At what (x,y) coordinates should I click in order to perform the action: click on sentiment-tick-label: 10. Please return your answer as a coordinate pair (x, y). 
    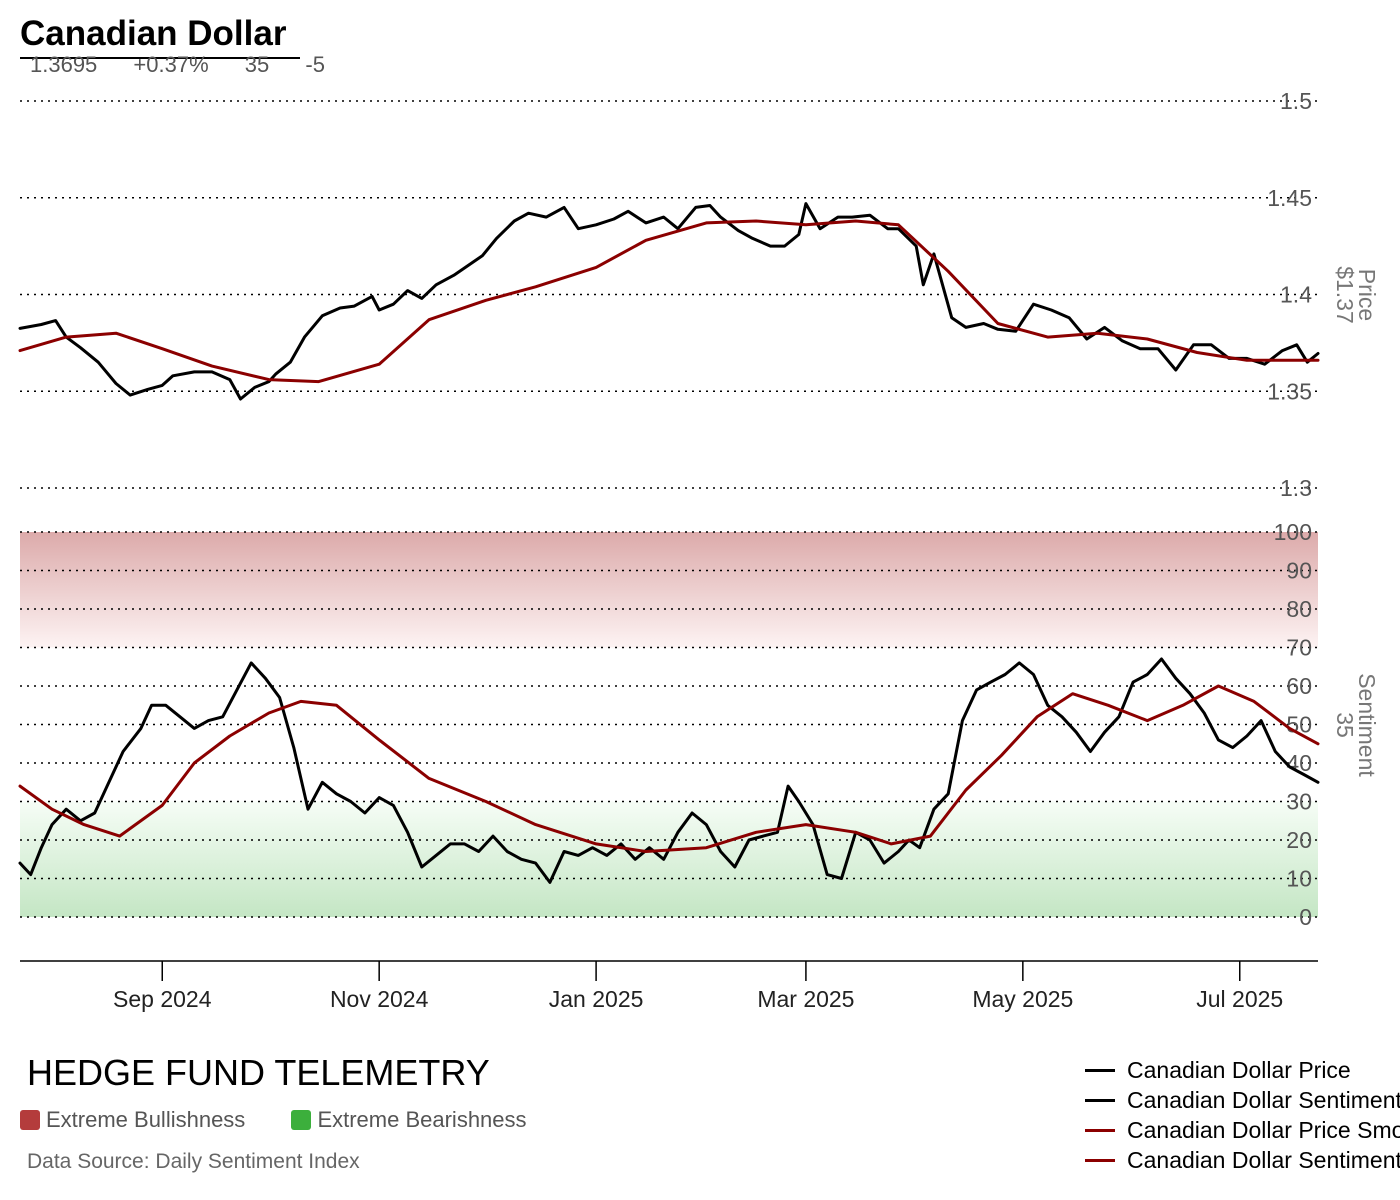
    Looking at the image, I should click on (1299, 879).